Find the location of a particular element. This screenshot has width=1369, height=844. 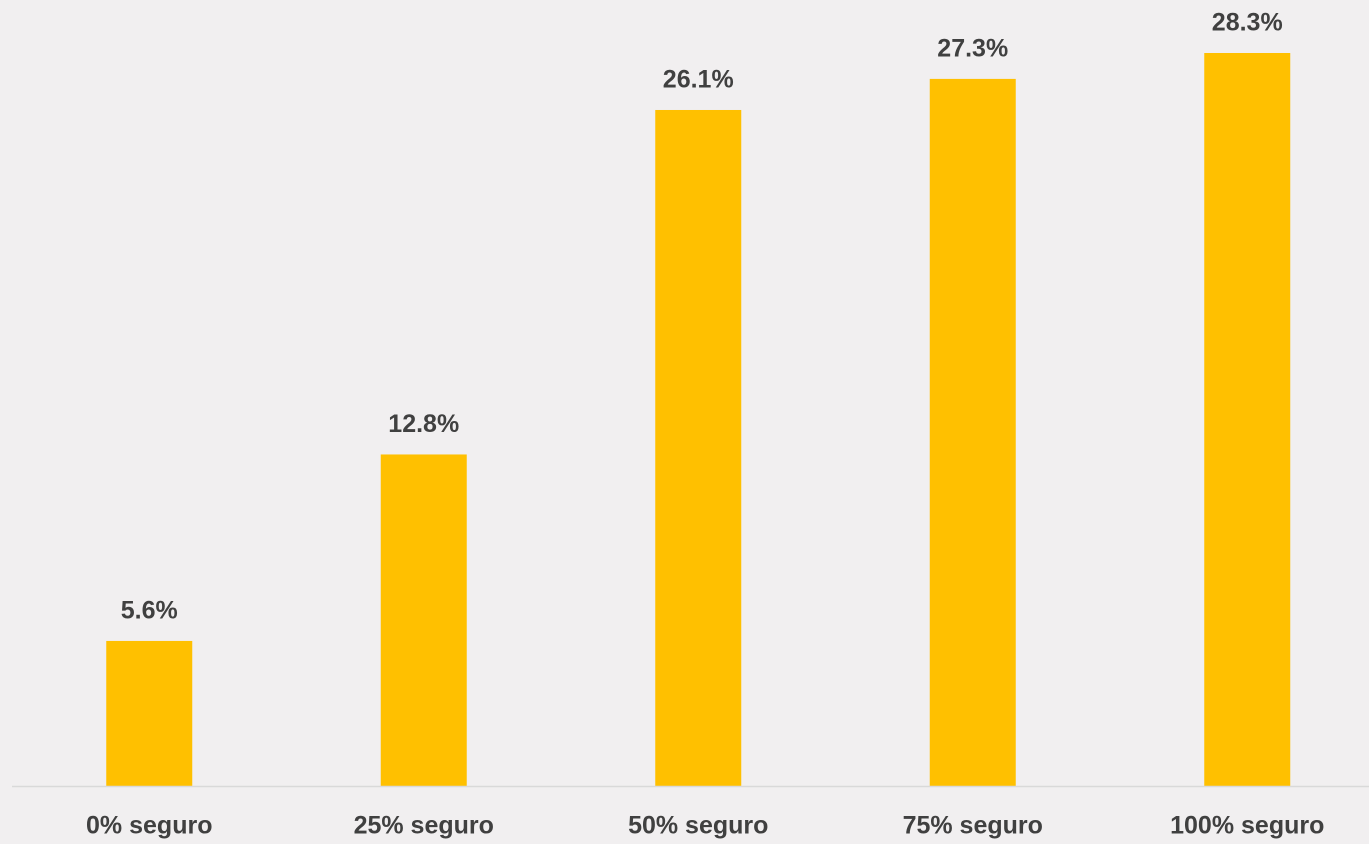

data-label: 28.3% is located at coordinates (1247, 23).